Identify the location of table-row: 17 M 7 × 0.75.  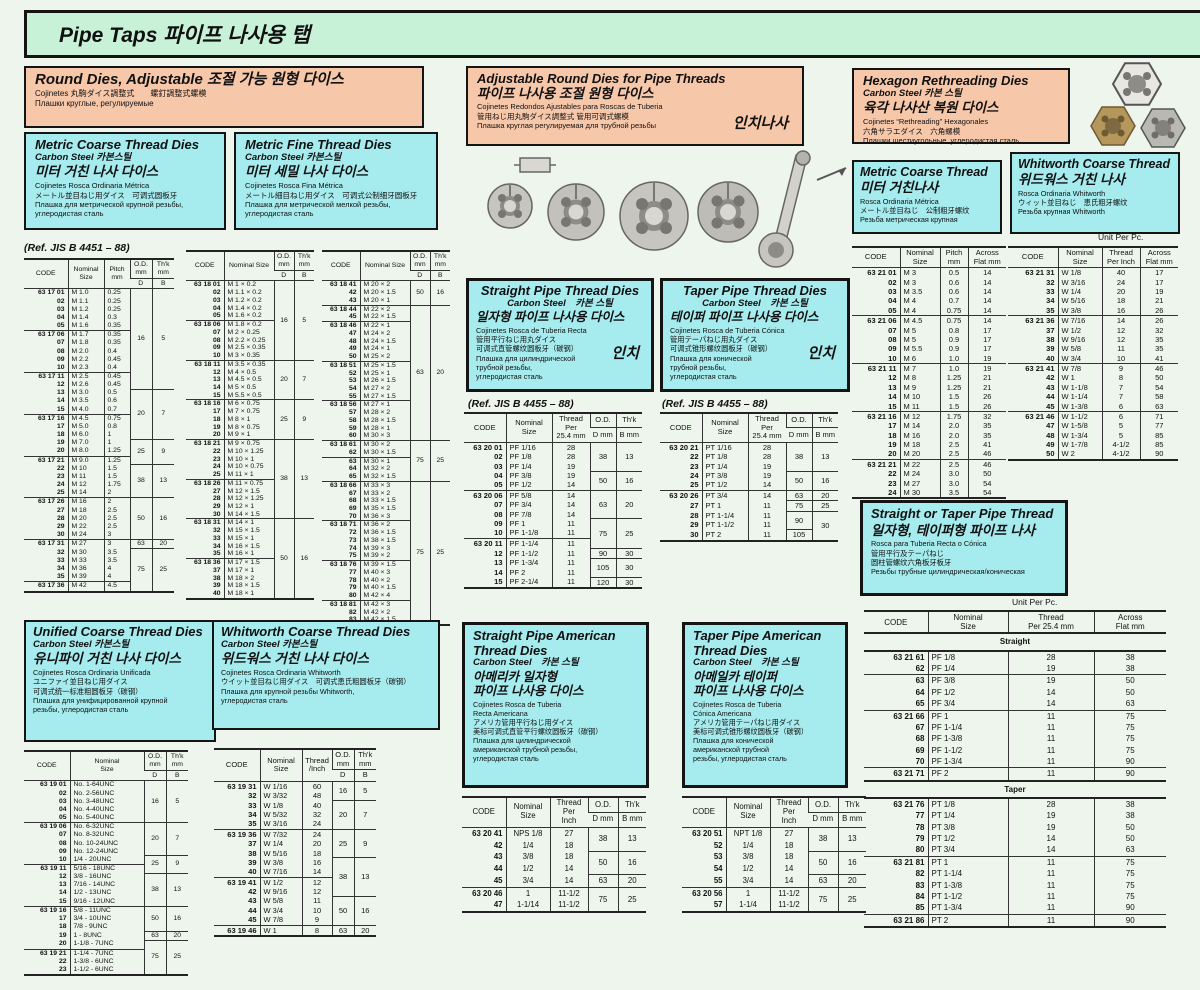
(250, 412).